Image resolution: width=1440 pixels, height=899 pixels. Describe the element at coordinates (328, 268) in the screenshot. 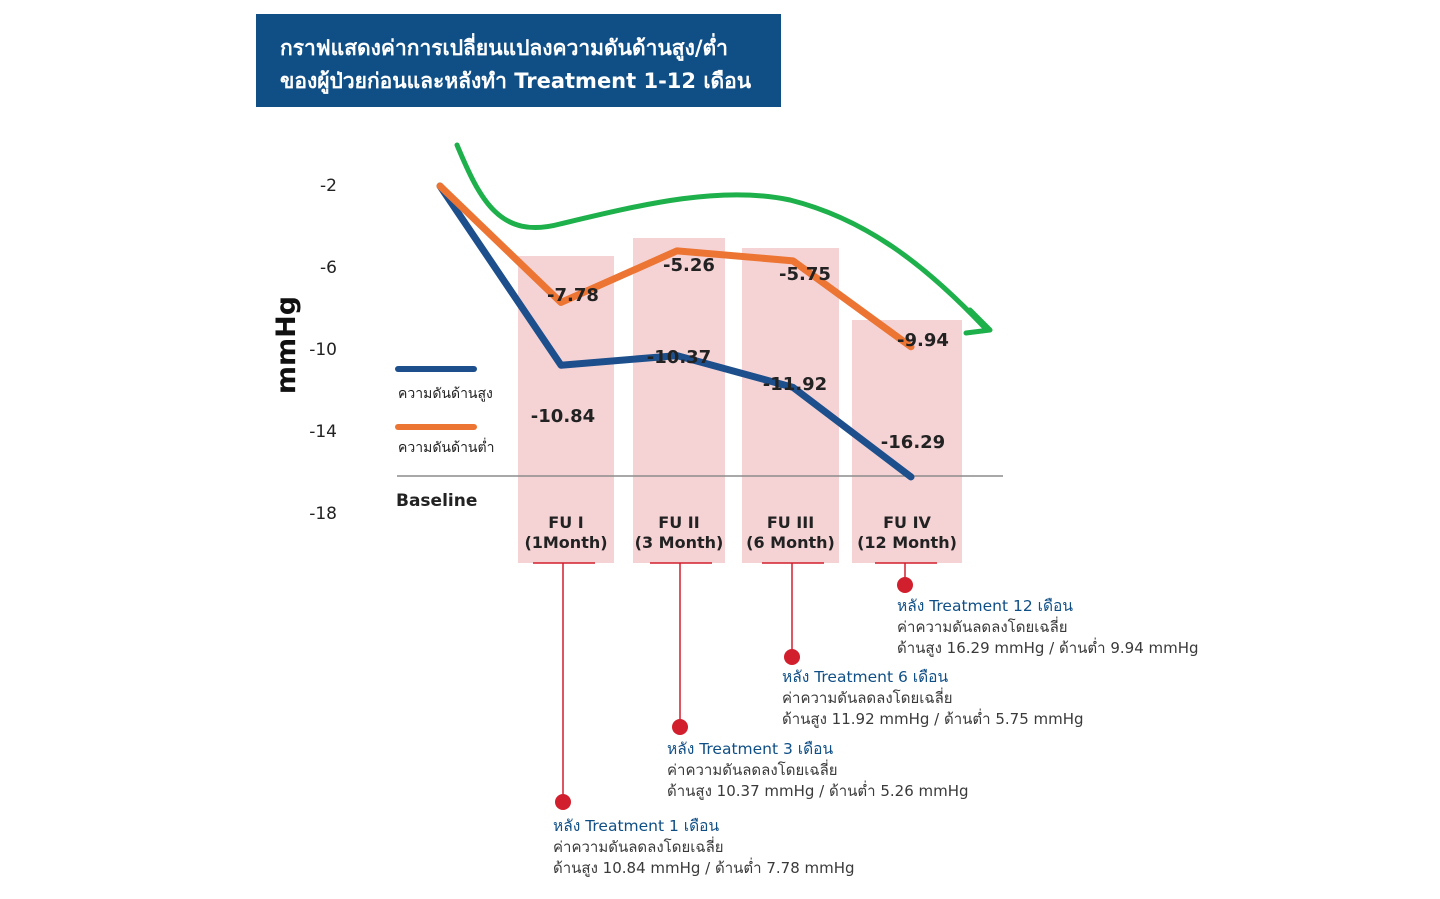

I see `y-tick-label: -6` at that location.